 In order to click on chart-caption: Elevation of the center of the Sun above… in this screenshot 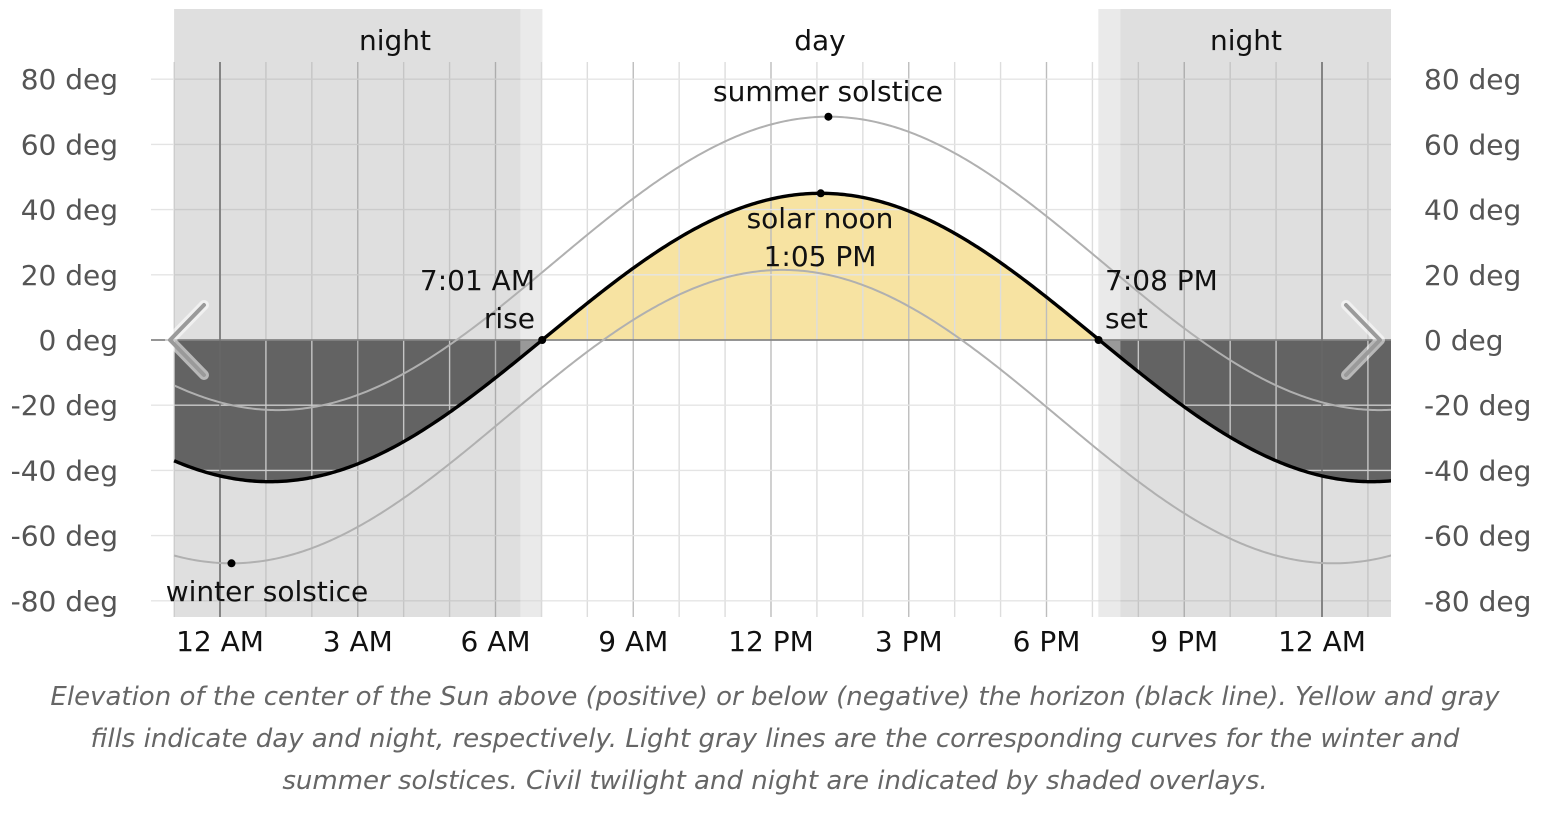, I will do `click(775, 739)`.